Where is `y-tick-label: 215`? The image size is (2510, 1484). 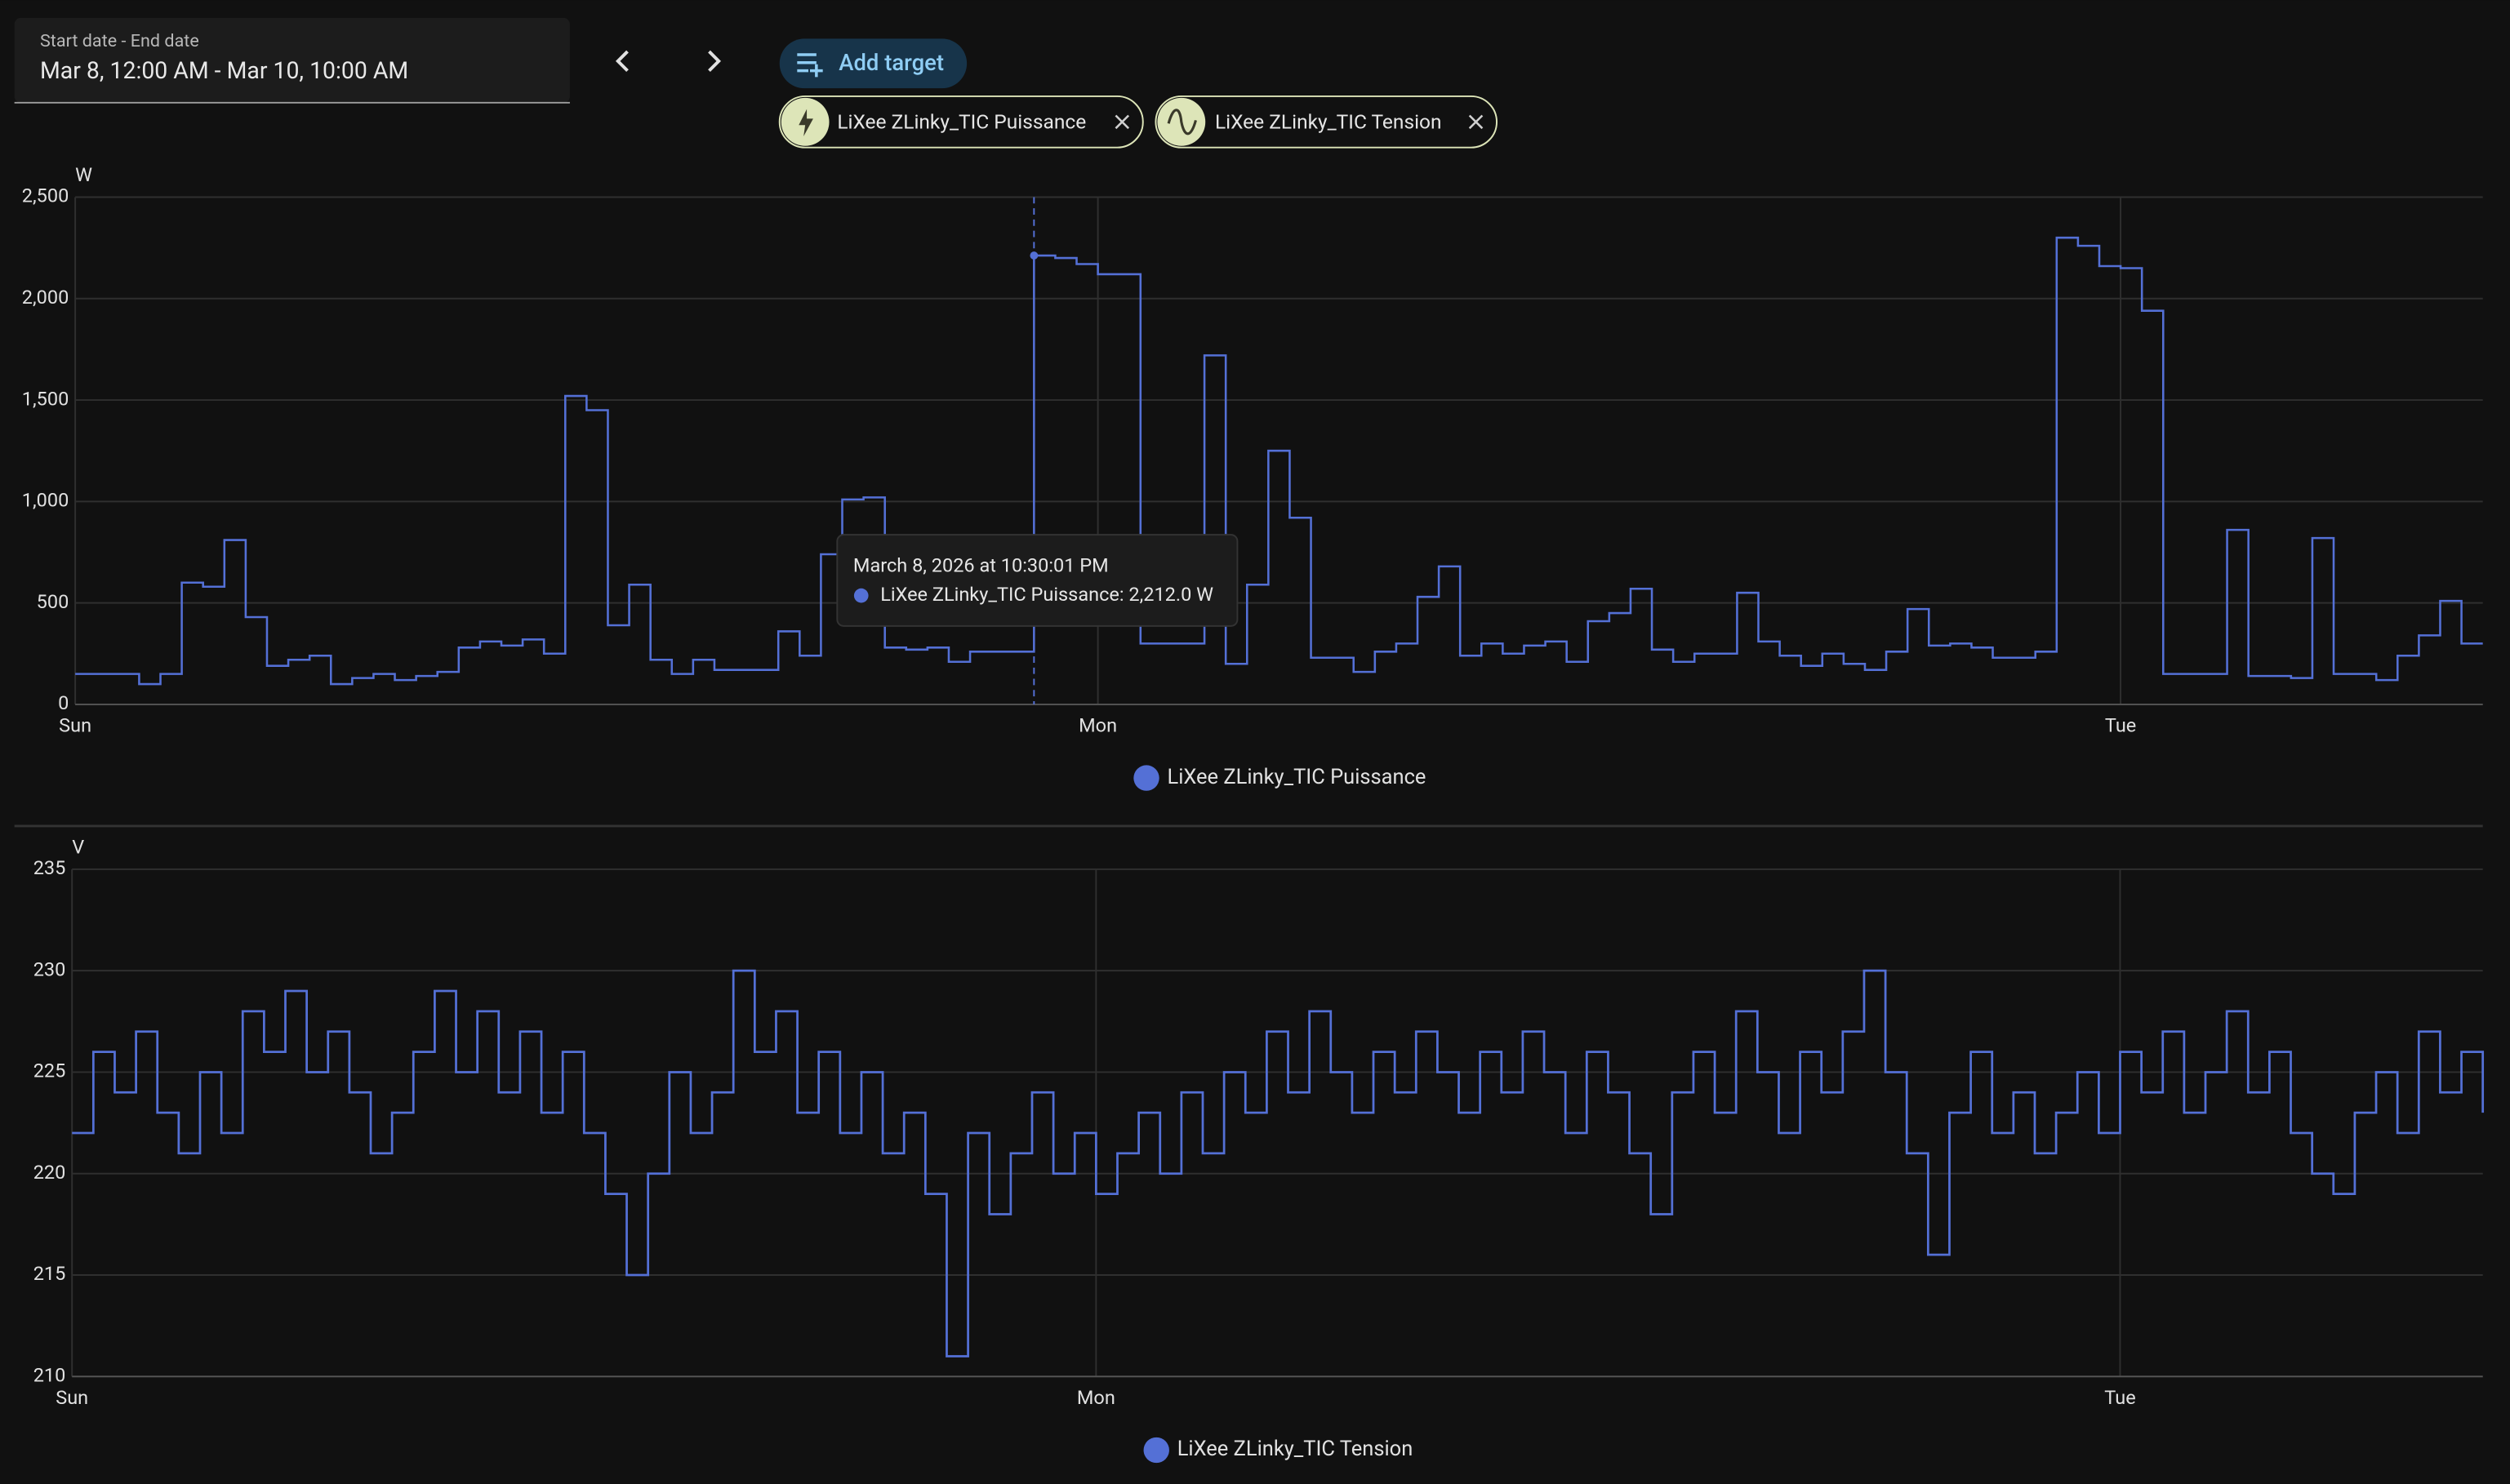
y-tick-label: 215 is located at coordinates (50, 1273).